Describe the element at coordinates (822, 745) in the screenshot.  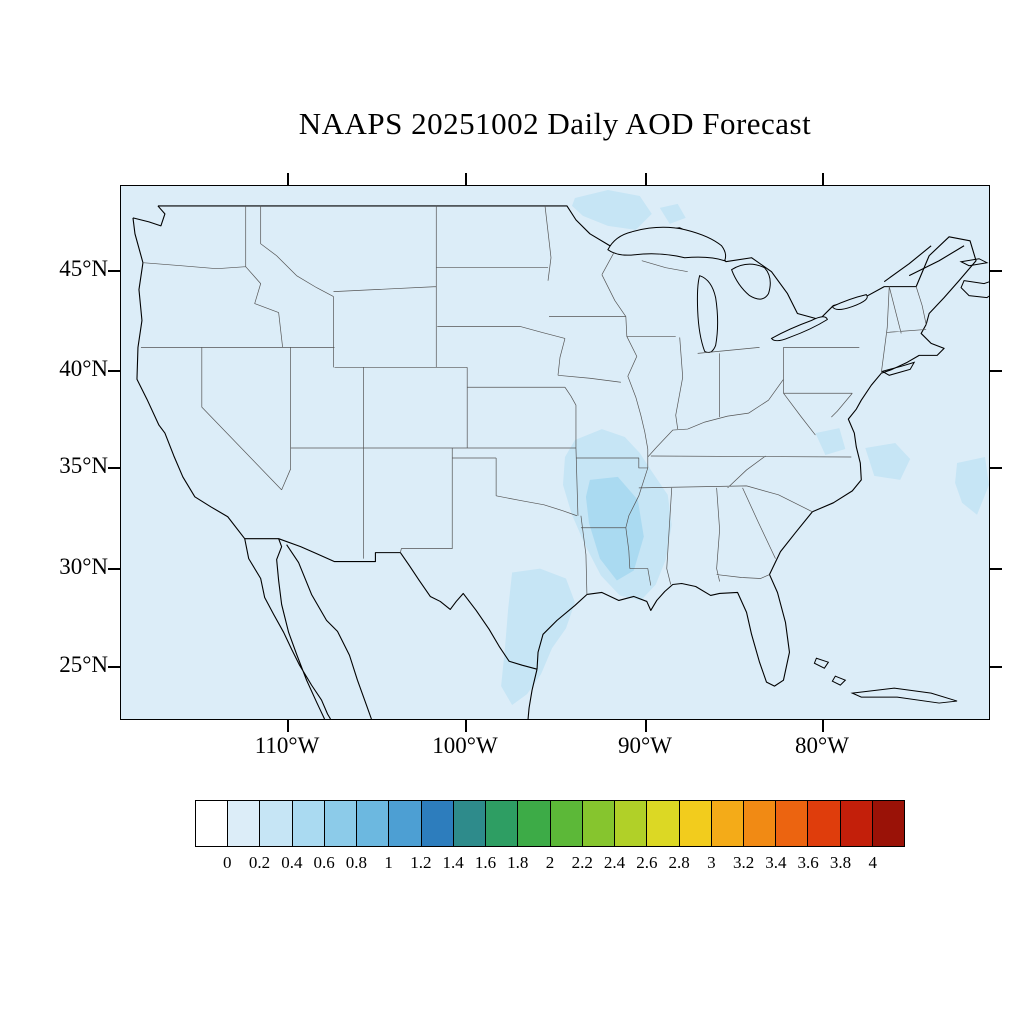
I see `x-axis-label: 80°W` at that location.